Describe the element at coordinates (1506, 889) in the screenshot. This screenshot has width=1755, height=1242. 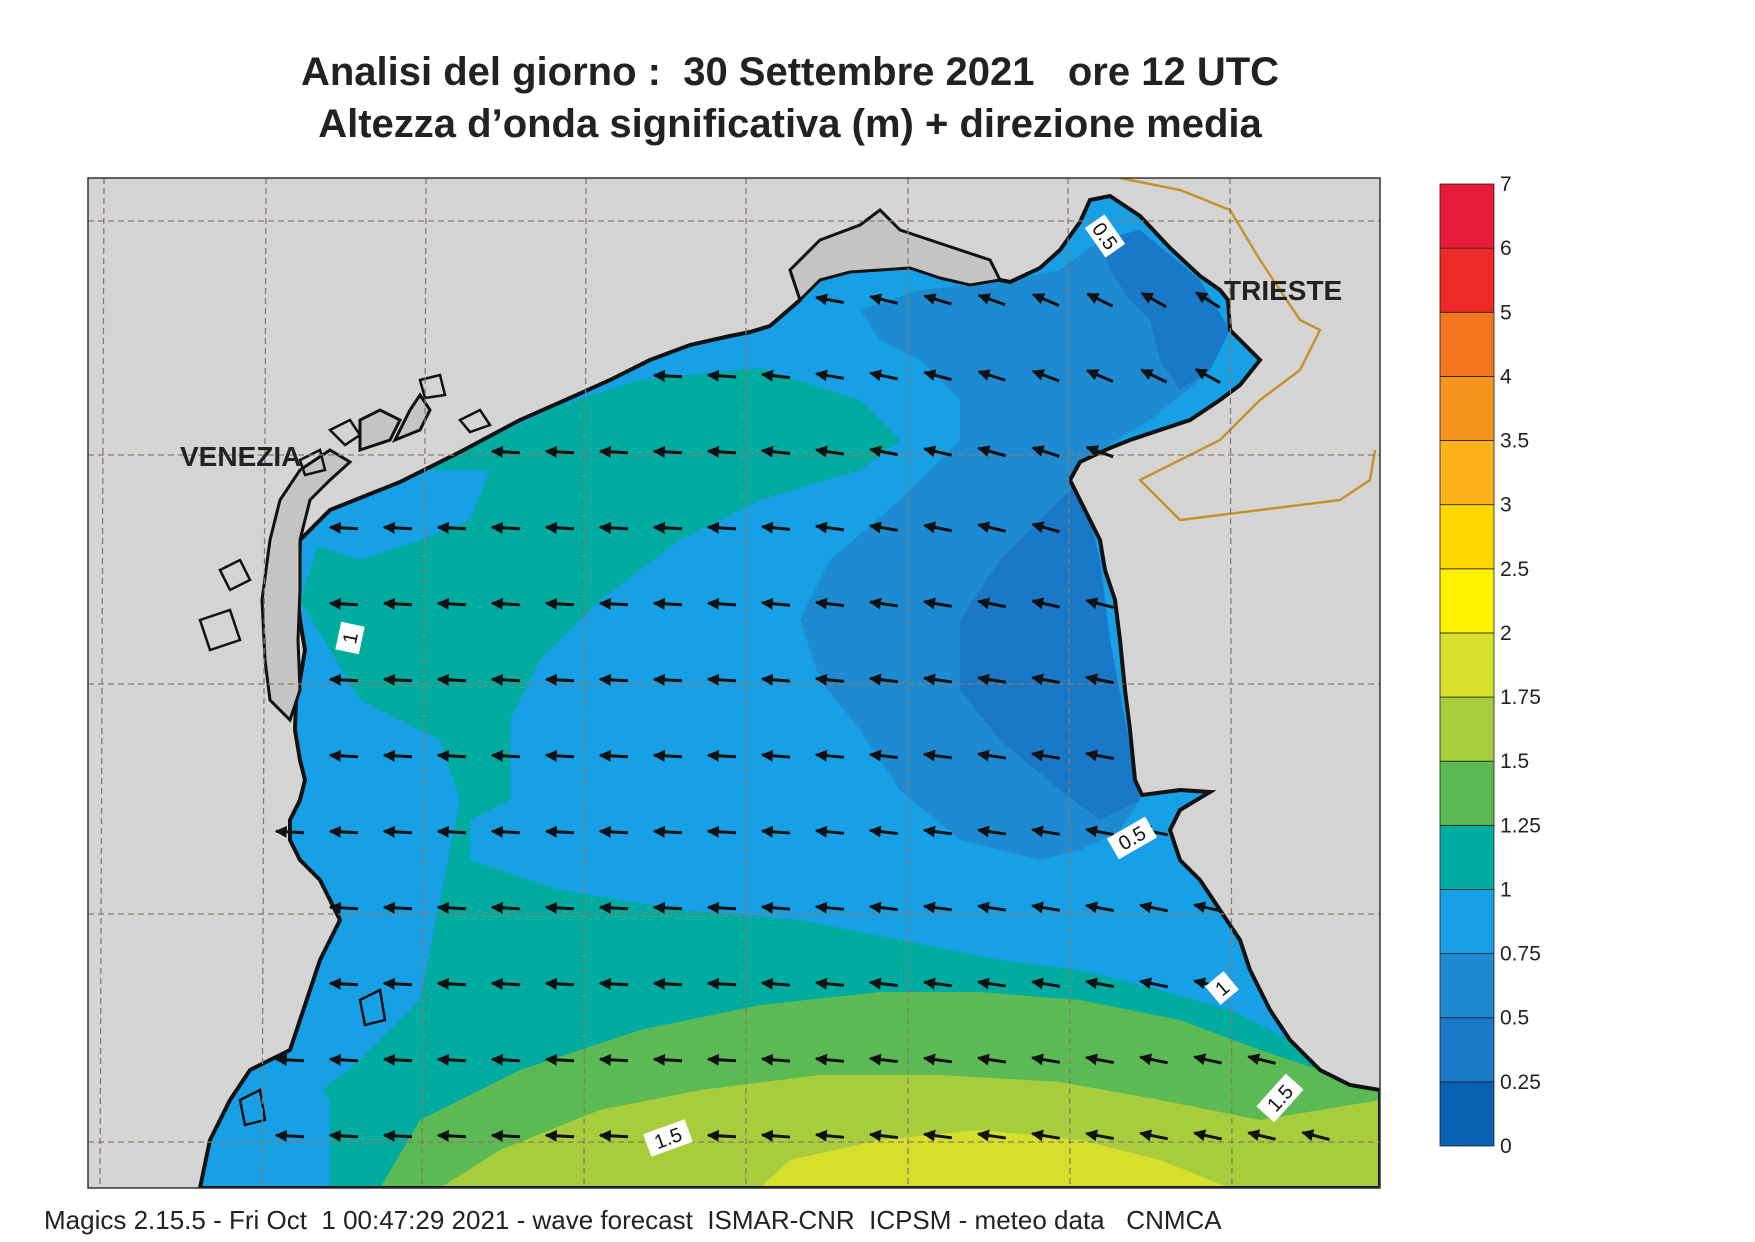
I see `colorbar-tick-label: 1` at that location.